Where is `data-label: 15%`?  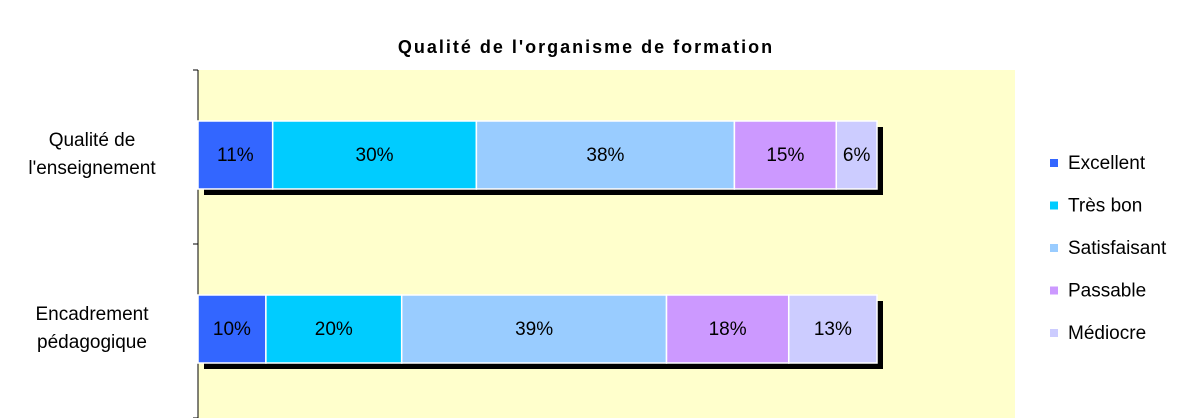 data-label: 15% is located at coordinates (785, 155).